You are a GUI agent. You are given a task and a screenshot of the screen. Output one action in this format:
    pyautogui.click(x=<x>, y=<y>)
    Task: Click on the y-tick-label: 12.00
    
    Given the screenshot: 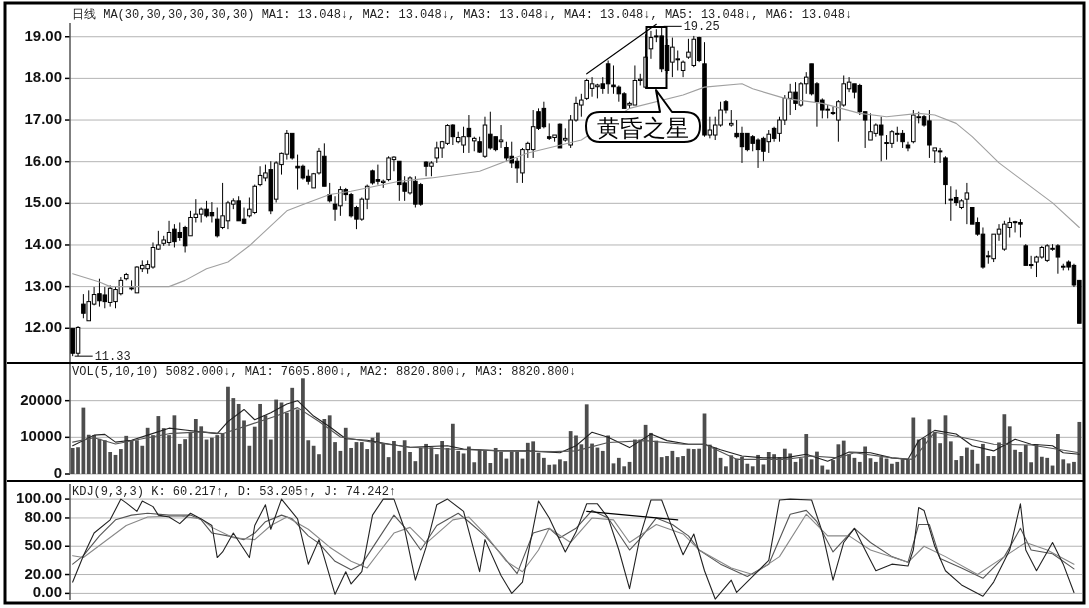 What is the action you would take?
    pyautogui.click(x=43, y=327)
    